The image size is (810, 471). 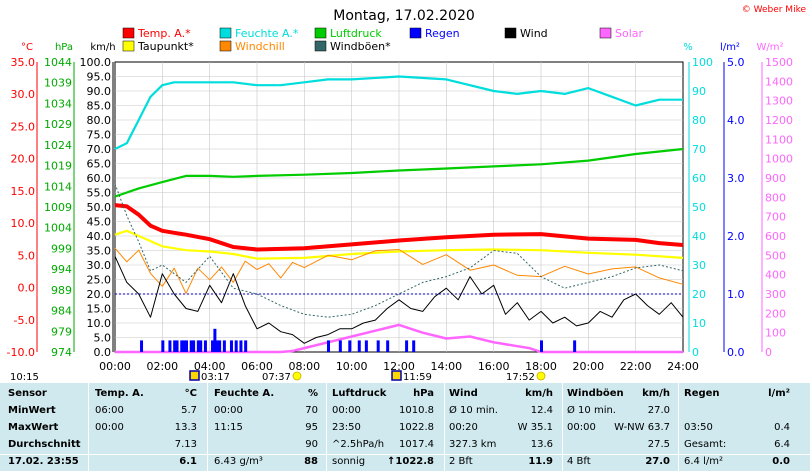 I want to click on stats-value: 6.1, so click(x=188, y=461).